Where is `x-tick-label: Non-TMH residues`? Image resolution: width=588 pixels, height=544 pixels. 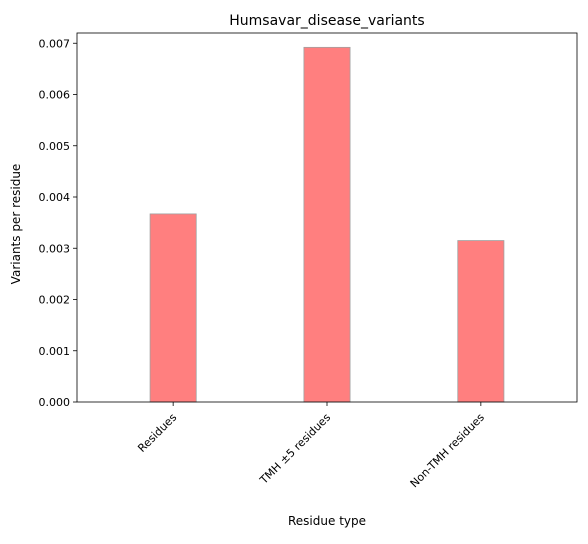
x-tick-label: Non-TMH residues is located at coordinates (447, 450).